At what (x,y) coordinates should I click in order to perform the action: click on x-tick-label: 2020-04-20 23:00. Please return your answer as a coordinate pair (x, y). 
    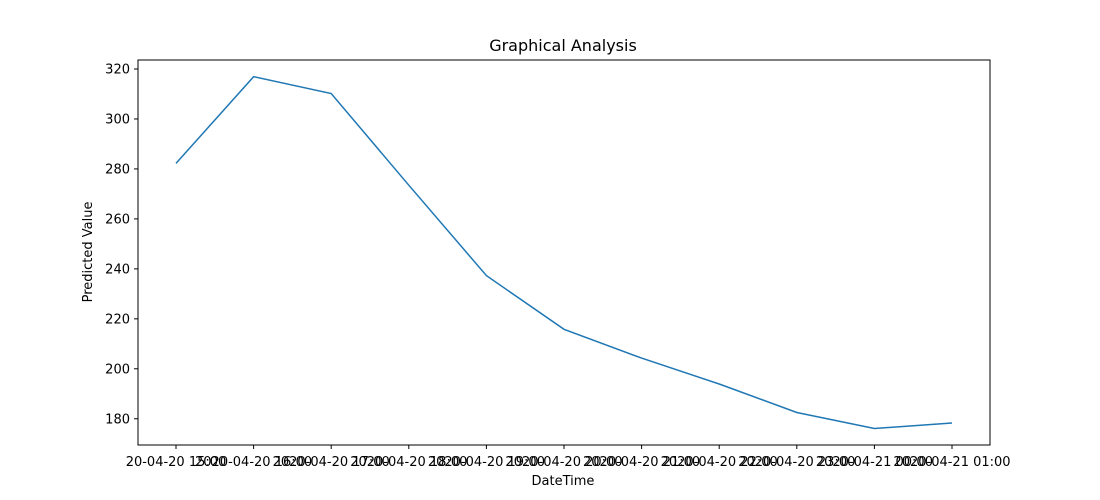
    Looking at the image, I should click on (796, 462).